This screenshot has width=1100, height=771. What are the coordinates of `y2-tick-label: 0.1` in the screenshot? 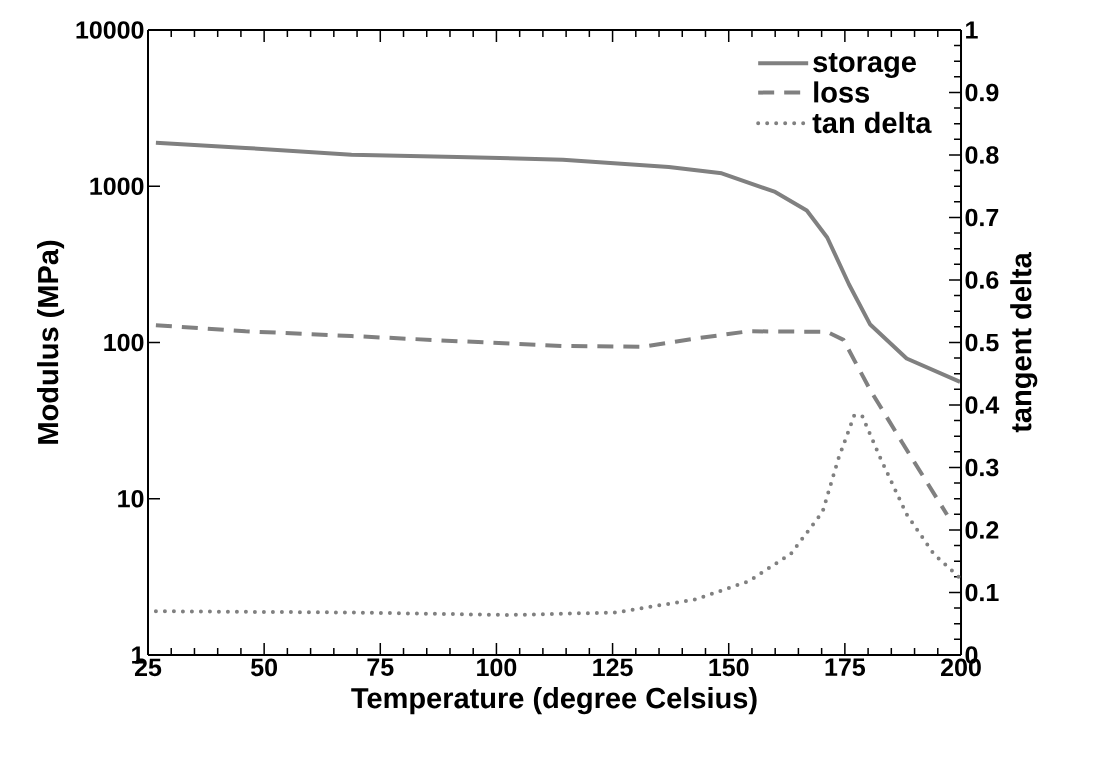 It's located at (982, 592).